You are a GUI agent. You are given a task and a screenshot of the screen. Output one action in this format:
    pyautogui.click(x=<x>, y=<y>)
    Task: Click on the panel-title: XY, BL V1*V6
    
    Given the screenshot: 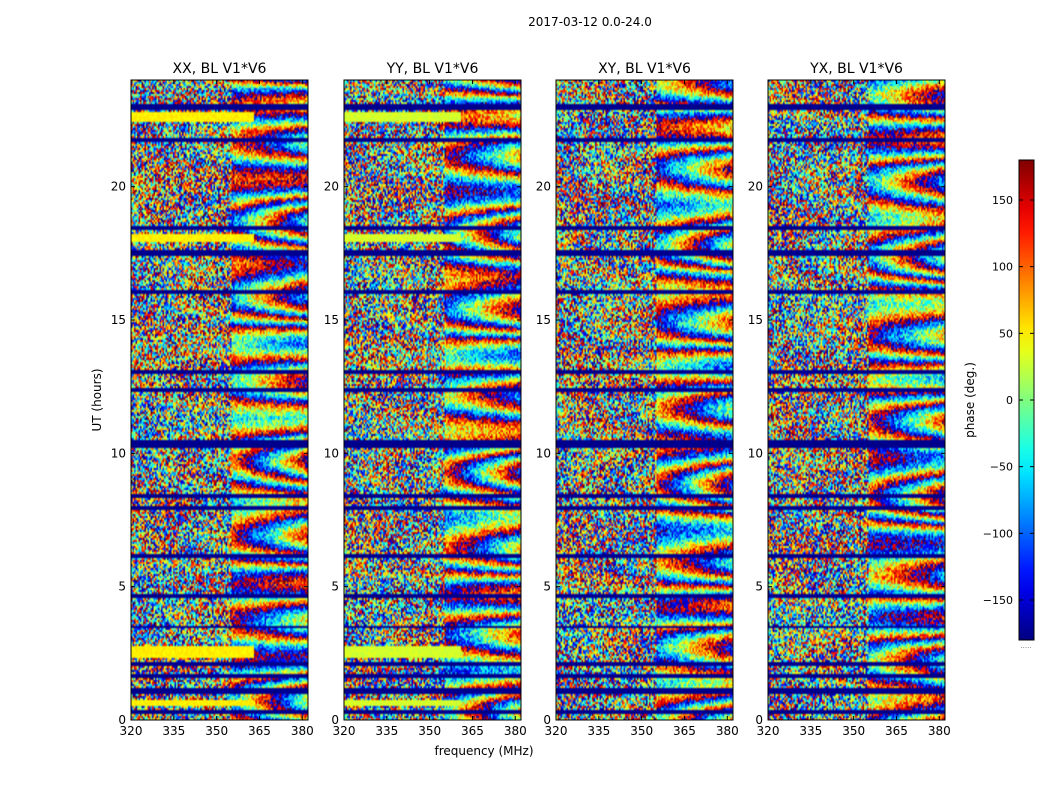 What is the action you would take?
    pyautogui.click(x=644, y=69)
    